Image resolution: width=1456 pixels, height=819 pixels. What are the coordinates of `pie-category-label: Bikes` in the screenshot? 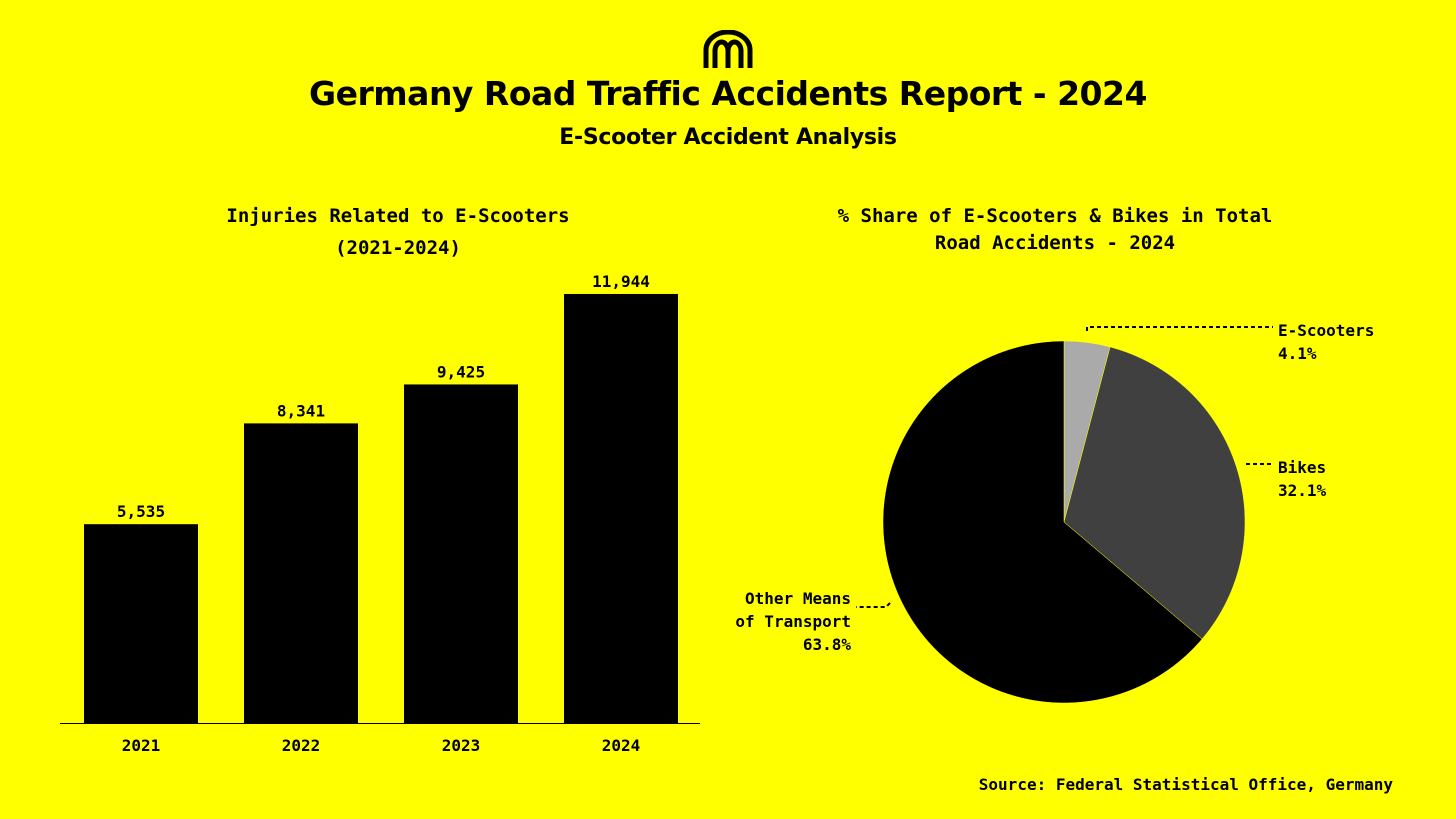 It's located at (1302, 467).